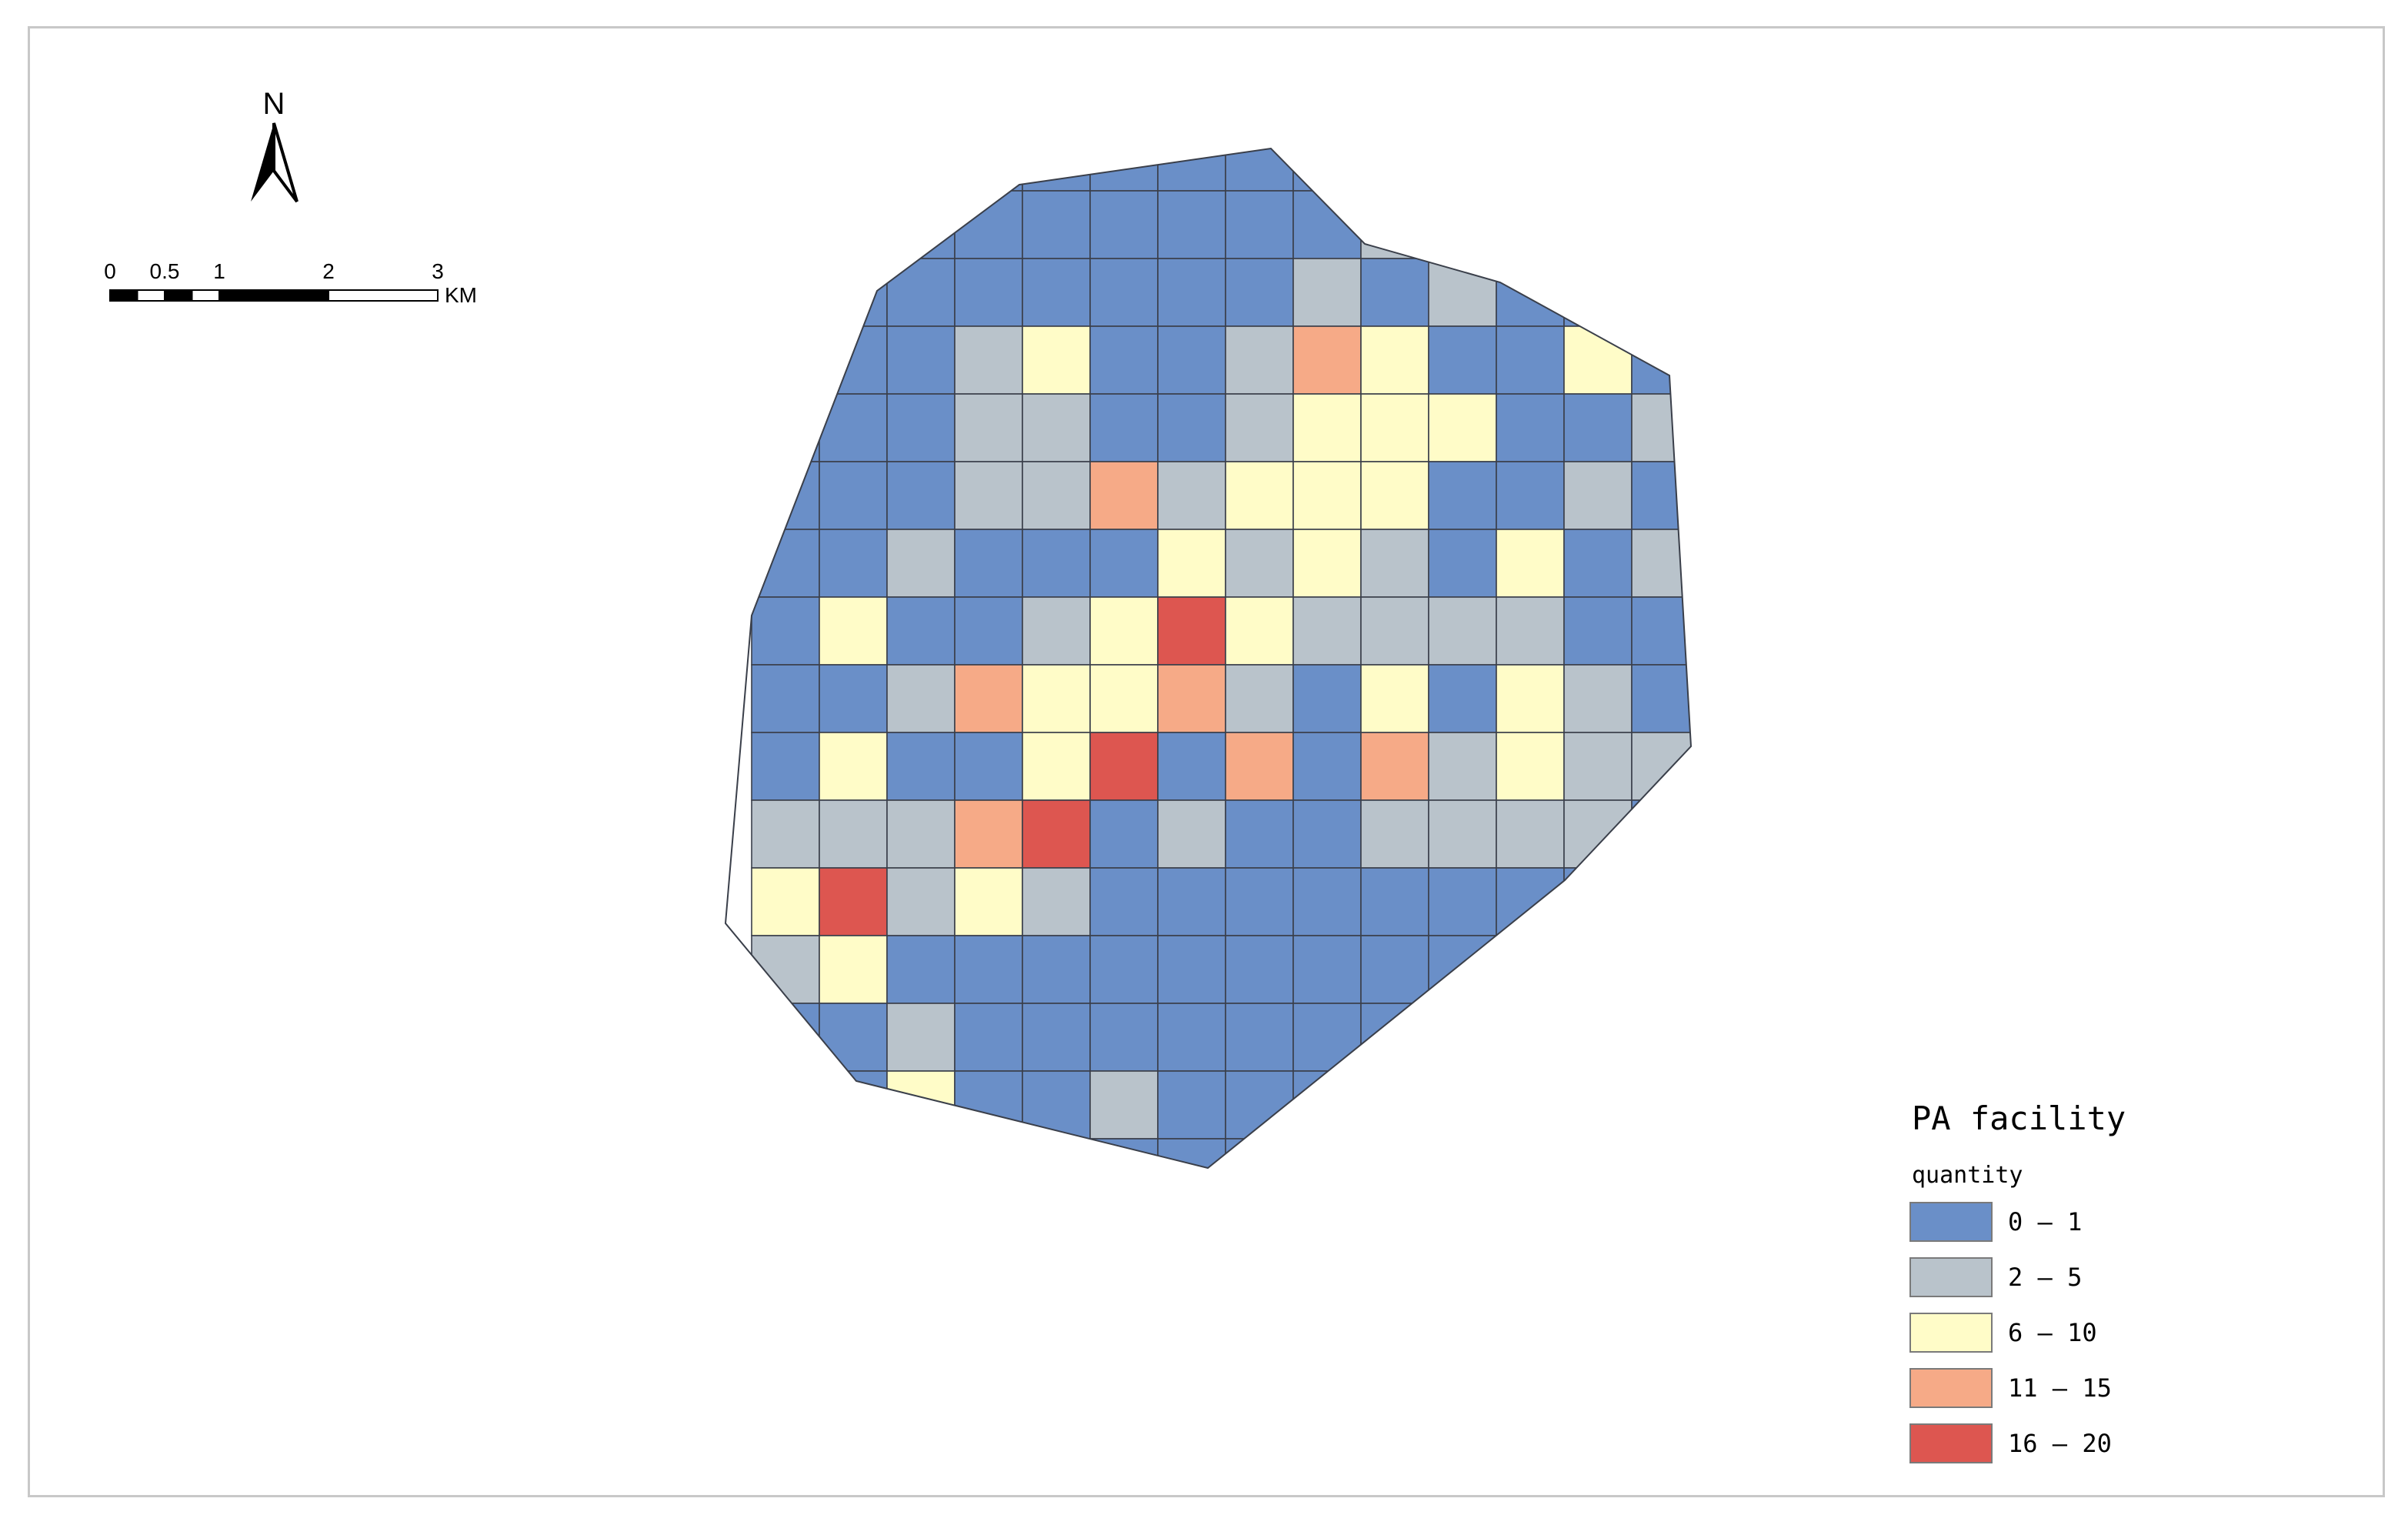 The height and width of the screenshot is (1525, 2408). What do you see at coordinates (285, 162) in the screenshot?
I see `north-arrow-right-half` at bounding box center [285, 162].